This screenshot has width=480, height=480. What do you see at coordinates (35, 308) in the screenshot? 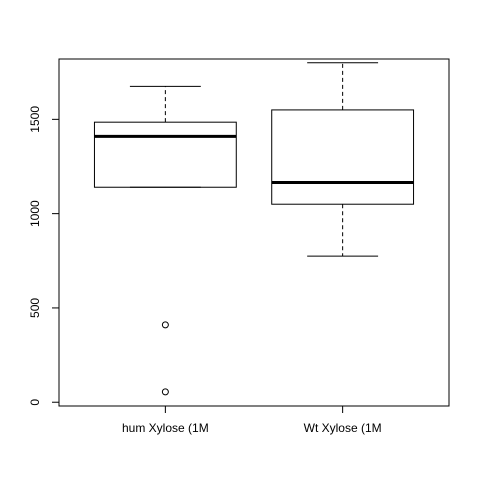
I see `y-tick-label: 500` at bounding box center [35, 308].